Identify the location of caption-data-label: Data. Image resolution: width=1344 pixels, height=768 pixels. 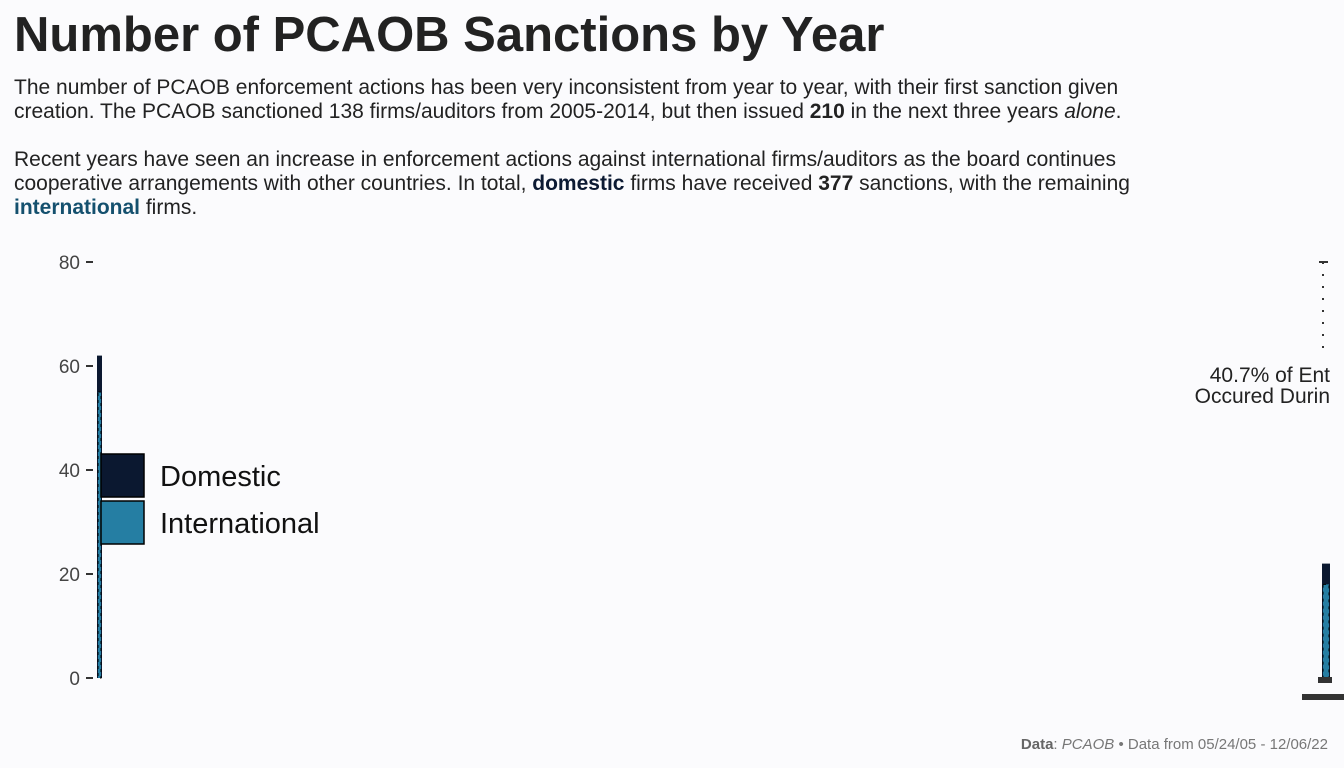
(1037, 744).